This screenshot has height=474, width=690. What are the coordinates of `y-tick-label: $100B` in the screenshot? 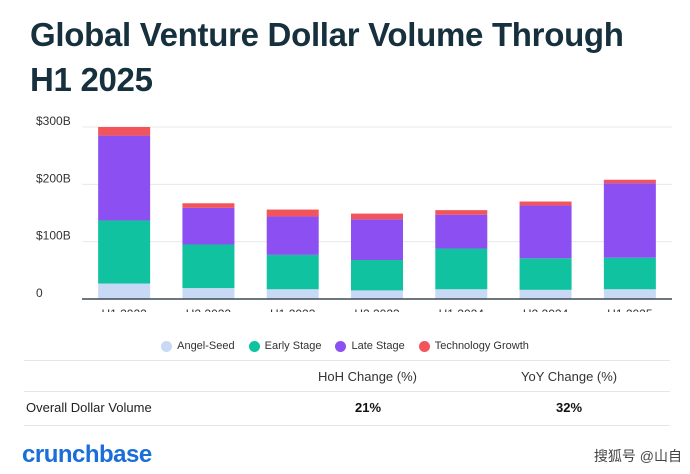 It's located at (53, 236).